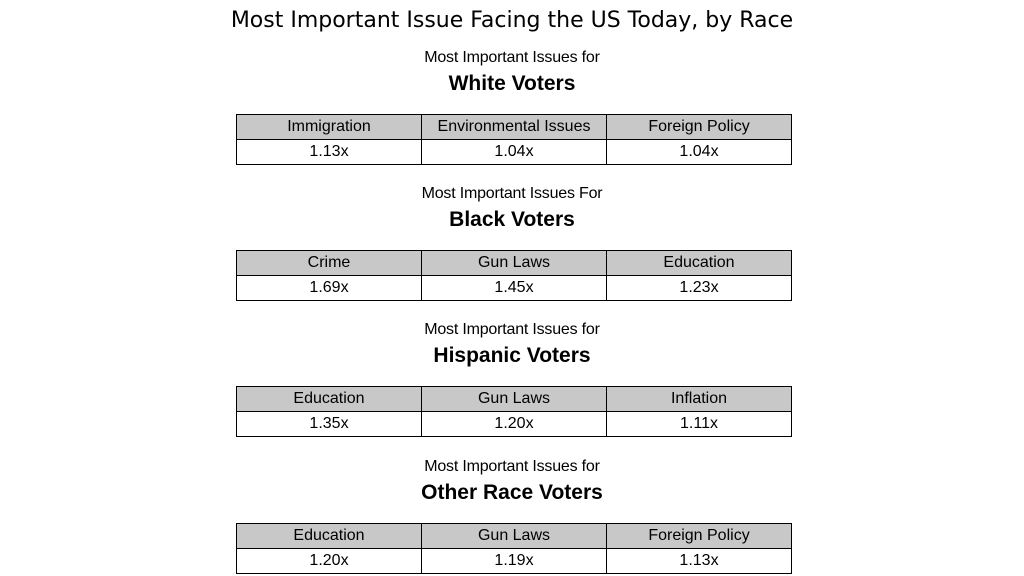 Image resolution: width=1024 pixels, height=576 pixels. What do you see at coordinates (329, 263) in the screenshot?
I see `issue-header-cell: Crime` at bounding box center [329, 263].